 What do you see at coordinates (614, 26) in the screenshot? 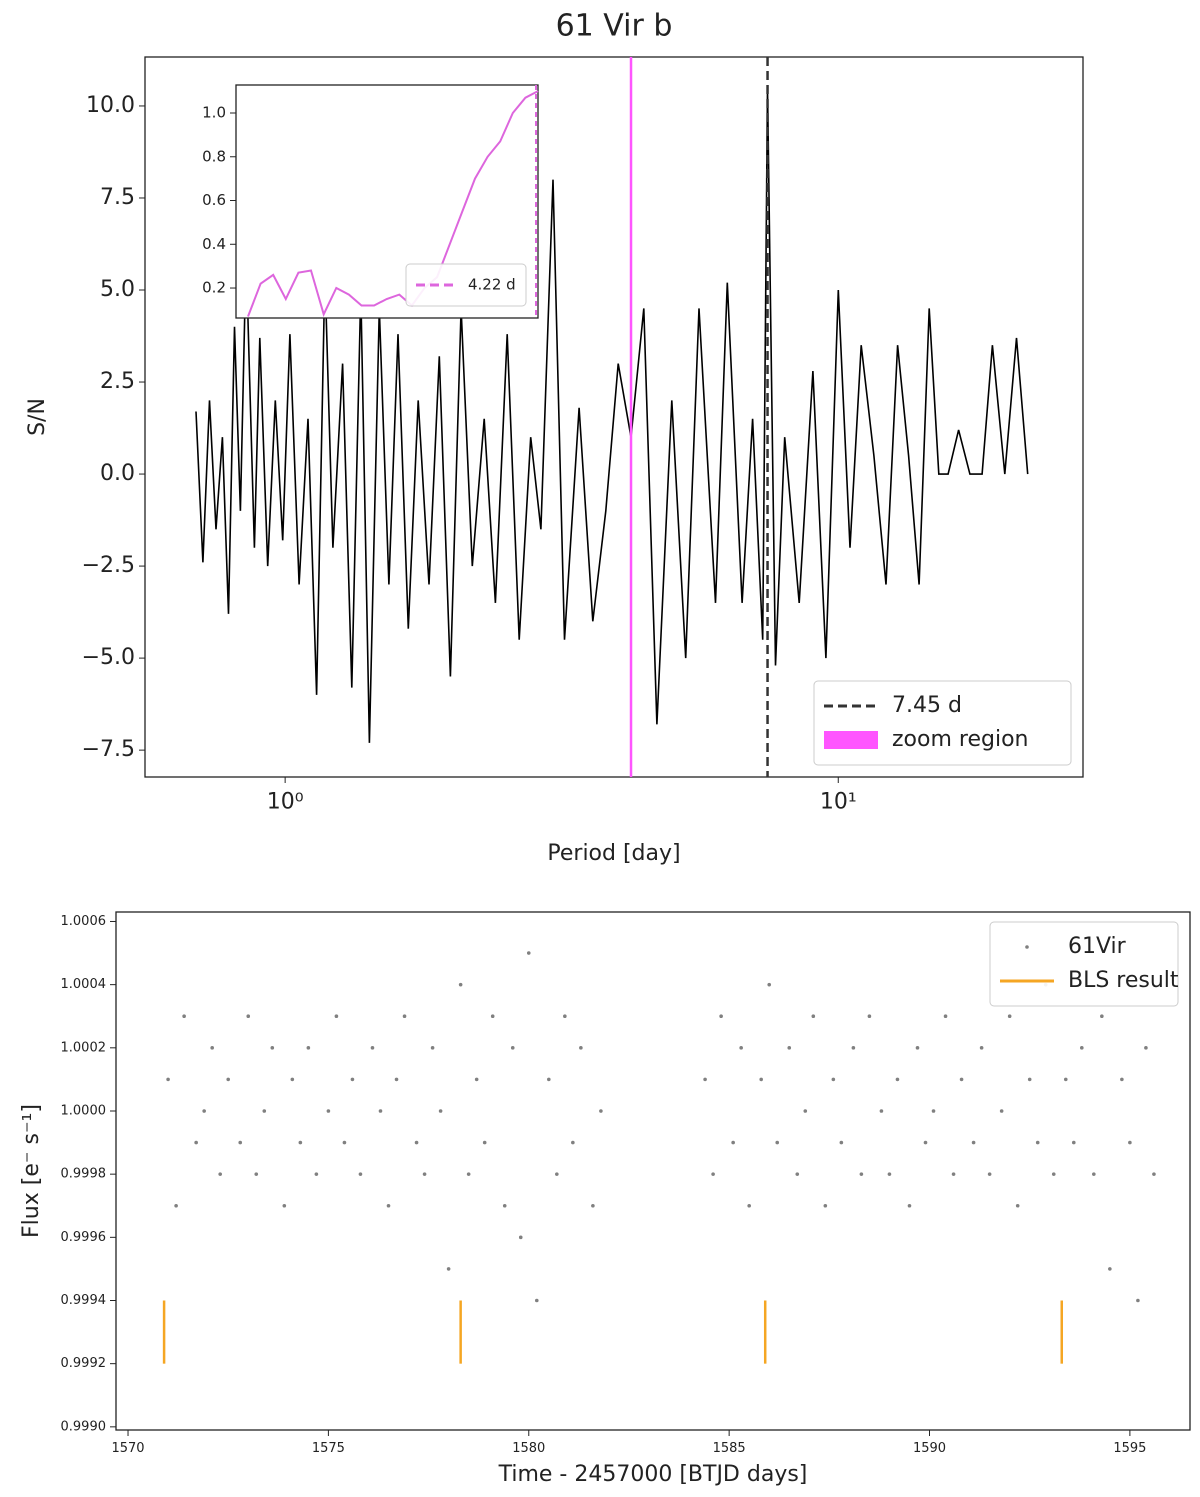
I see `chart-title: 61 Vir b` at bounding box center [614, 26].